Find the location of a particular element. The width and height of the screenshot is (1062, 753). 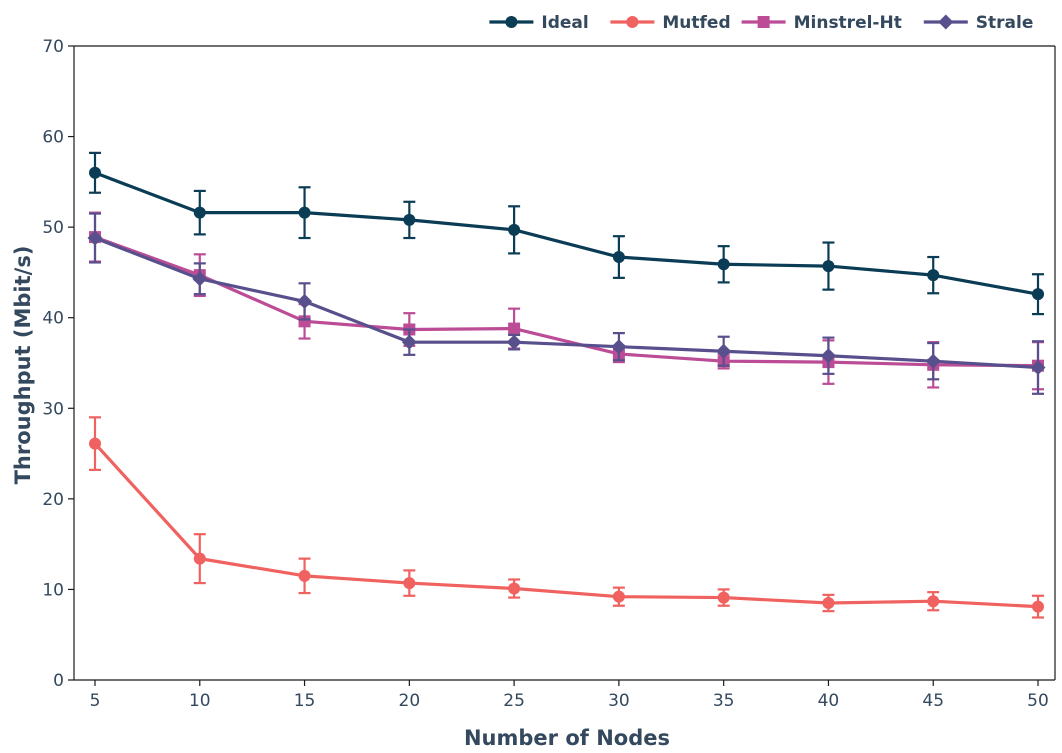

y-tick-label: 50 is located at coordinates (53, 228).